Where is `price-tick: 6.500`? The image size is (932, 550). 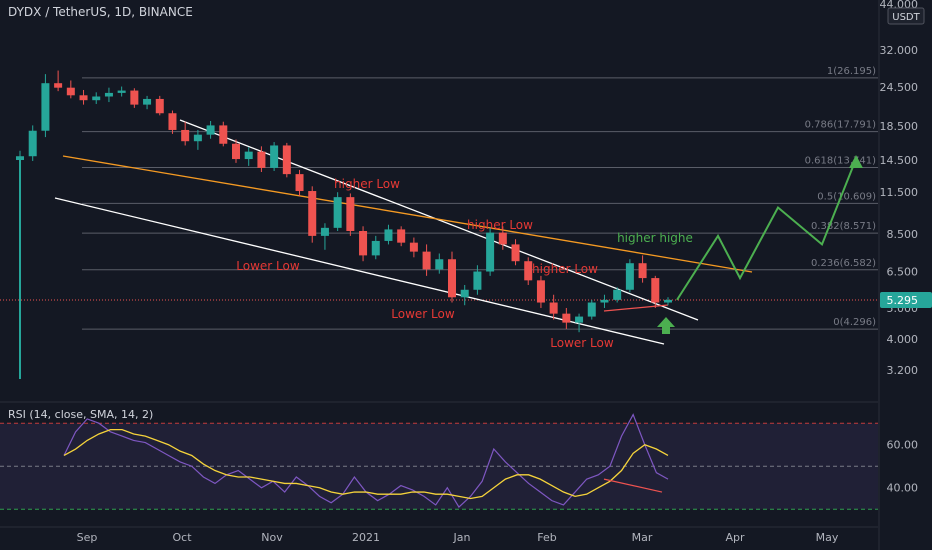
price-tick: 6.500 is located at coordinates (903, 272).